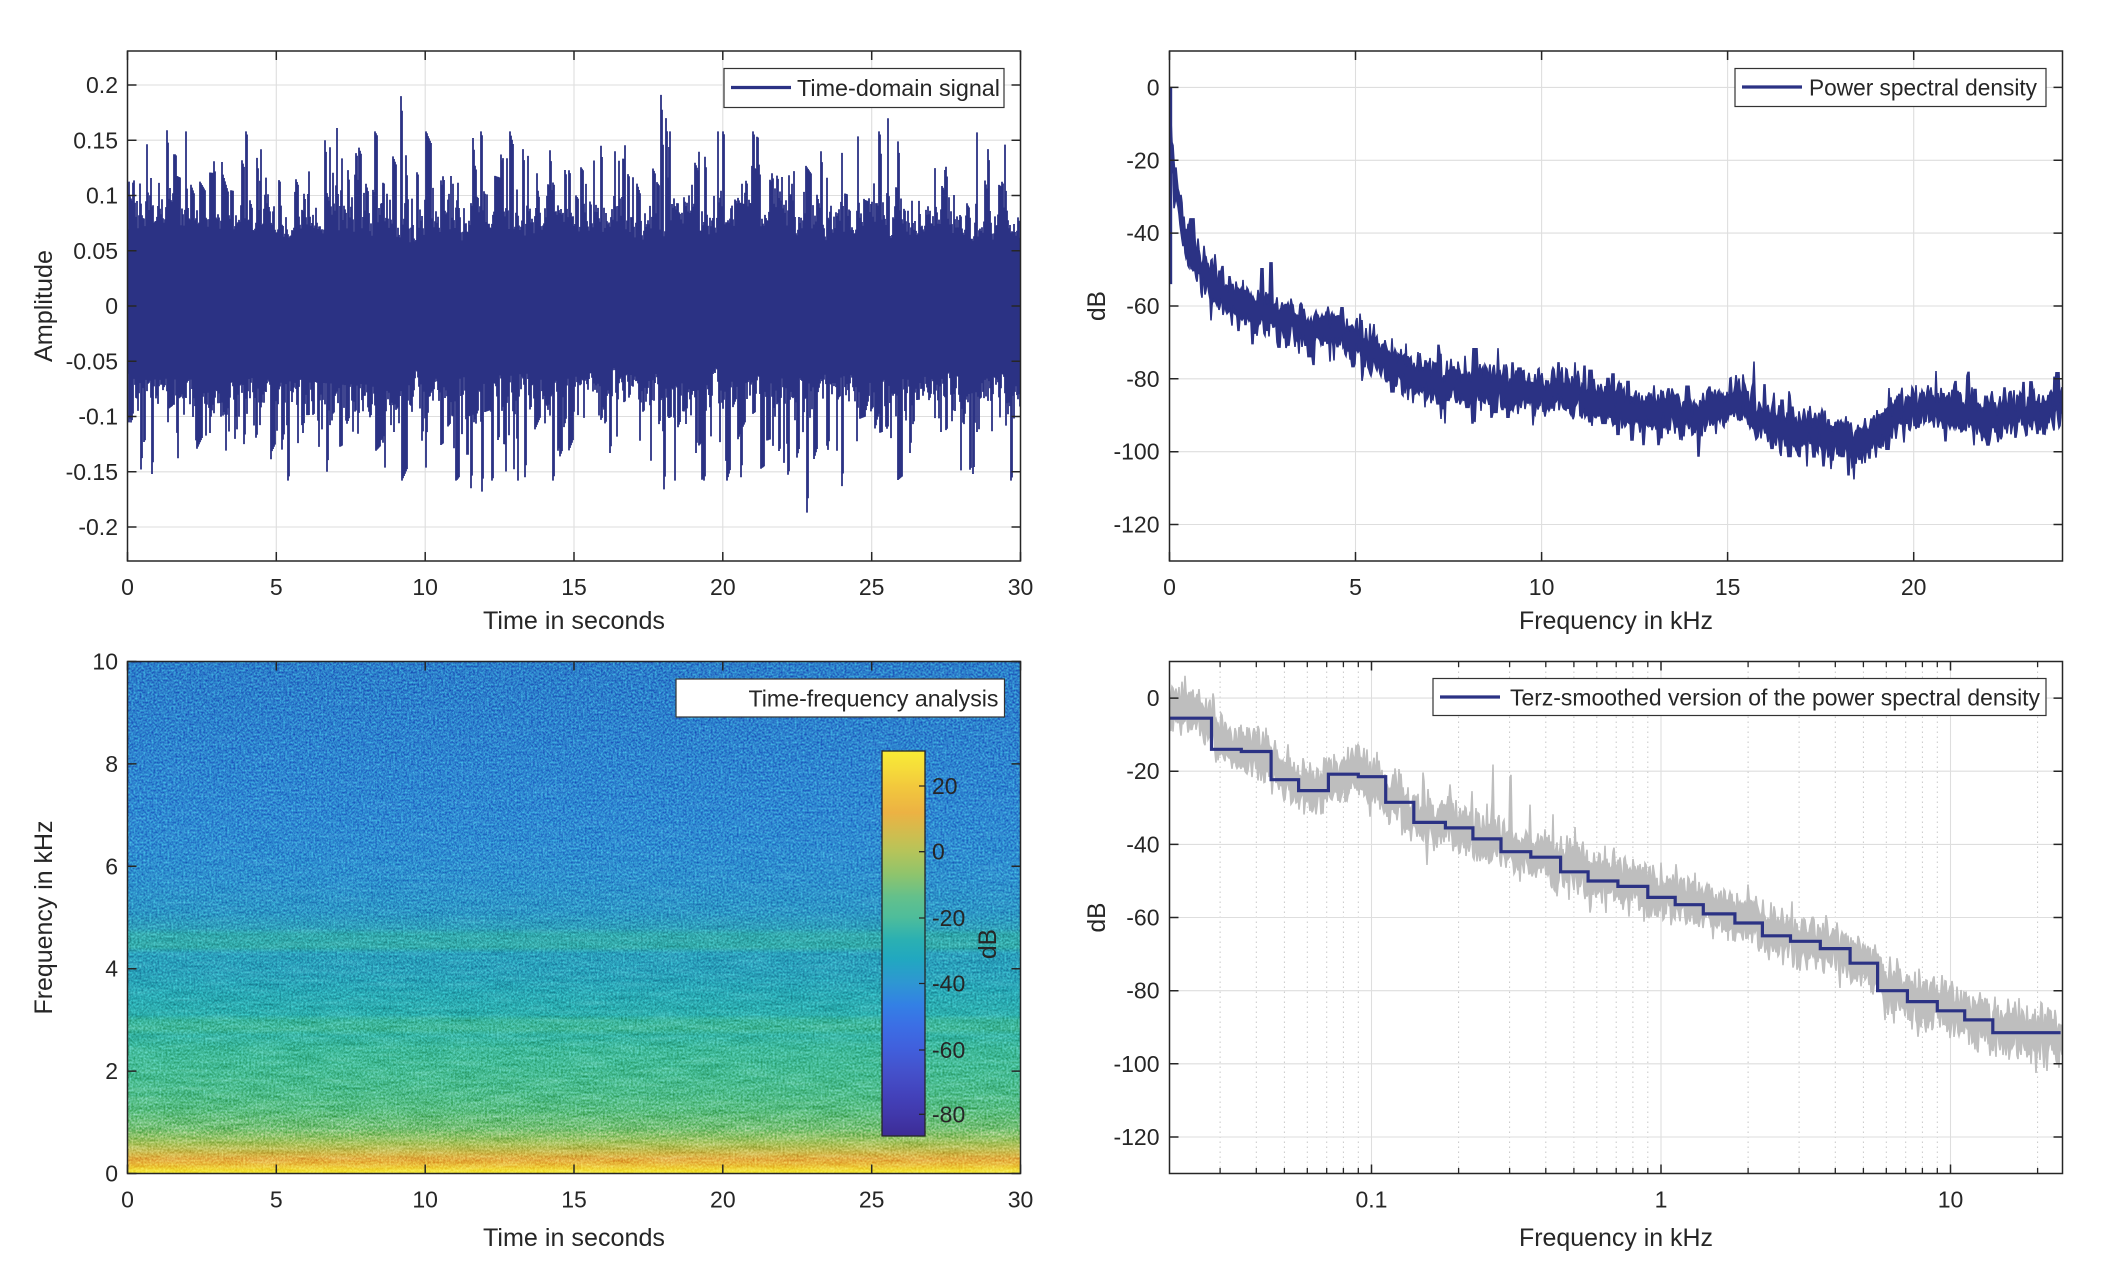  I want to click on svg-text: Time-domain signal, so click(898, 88).